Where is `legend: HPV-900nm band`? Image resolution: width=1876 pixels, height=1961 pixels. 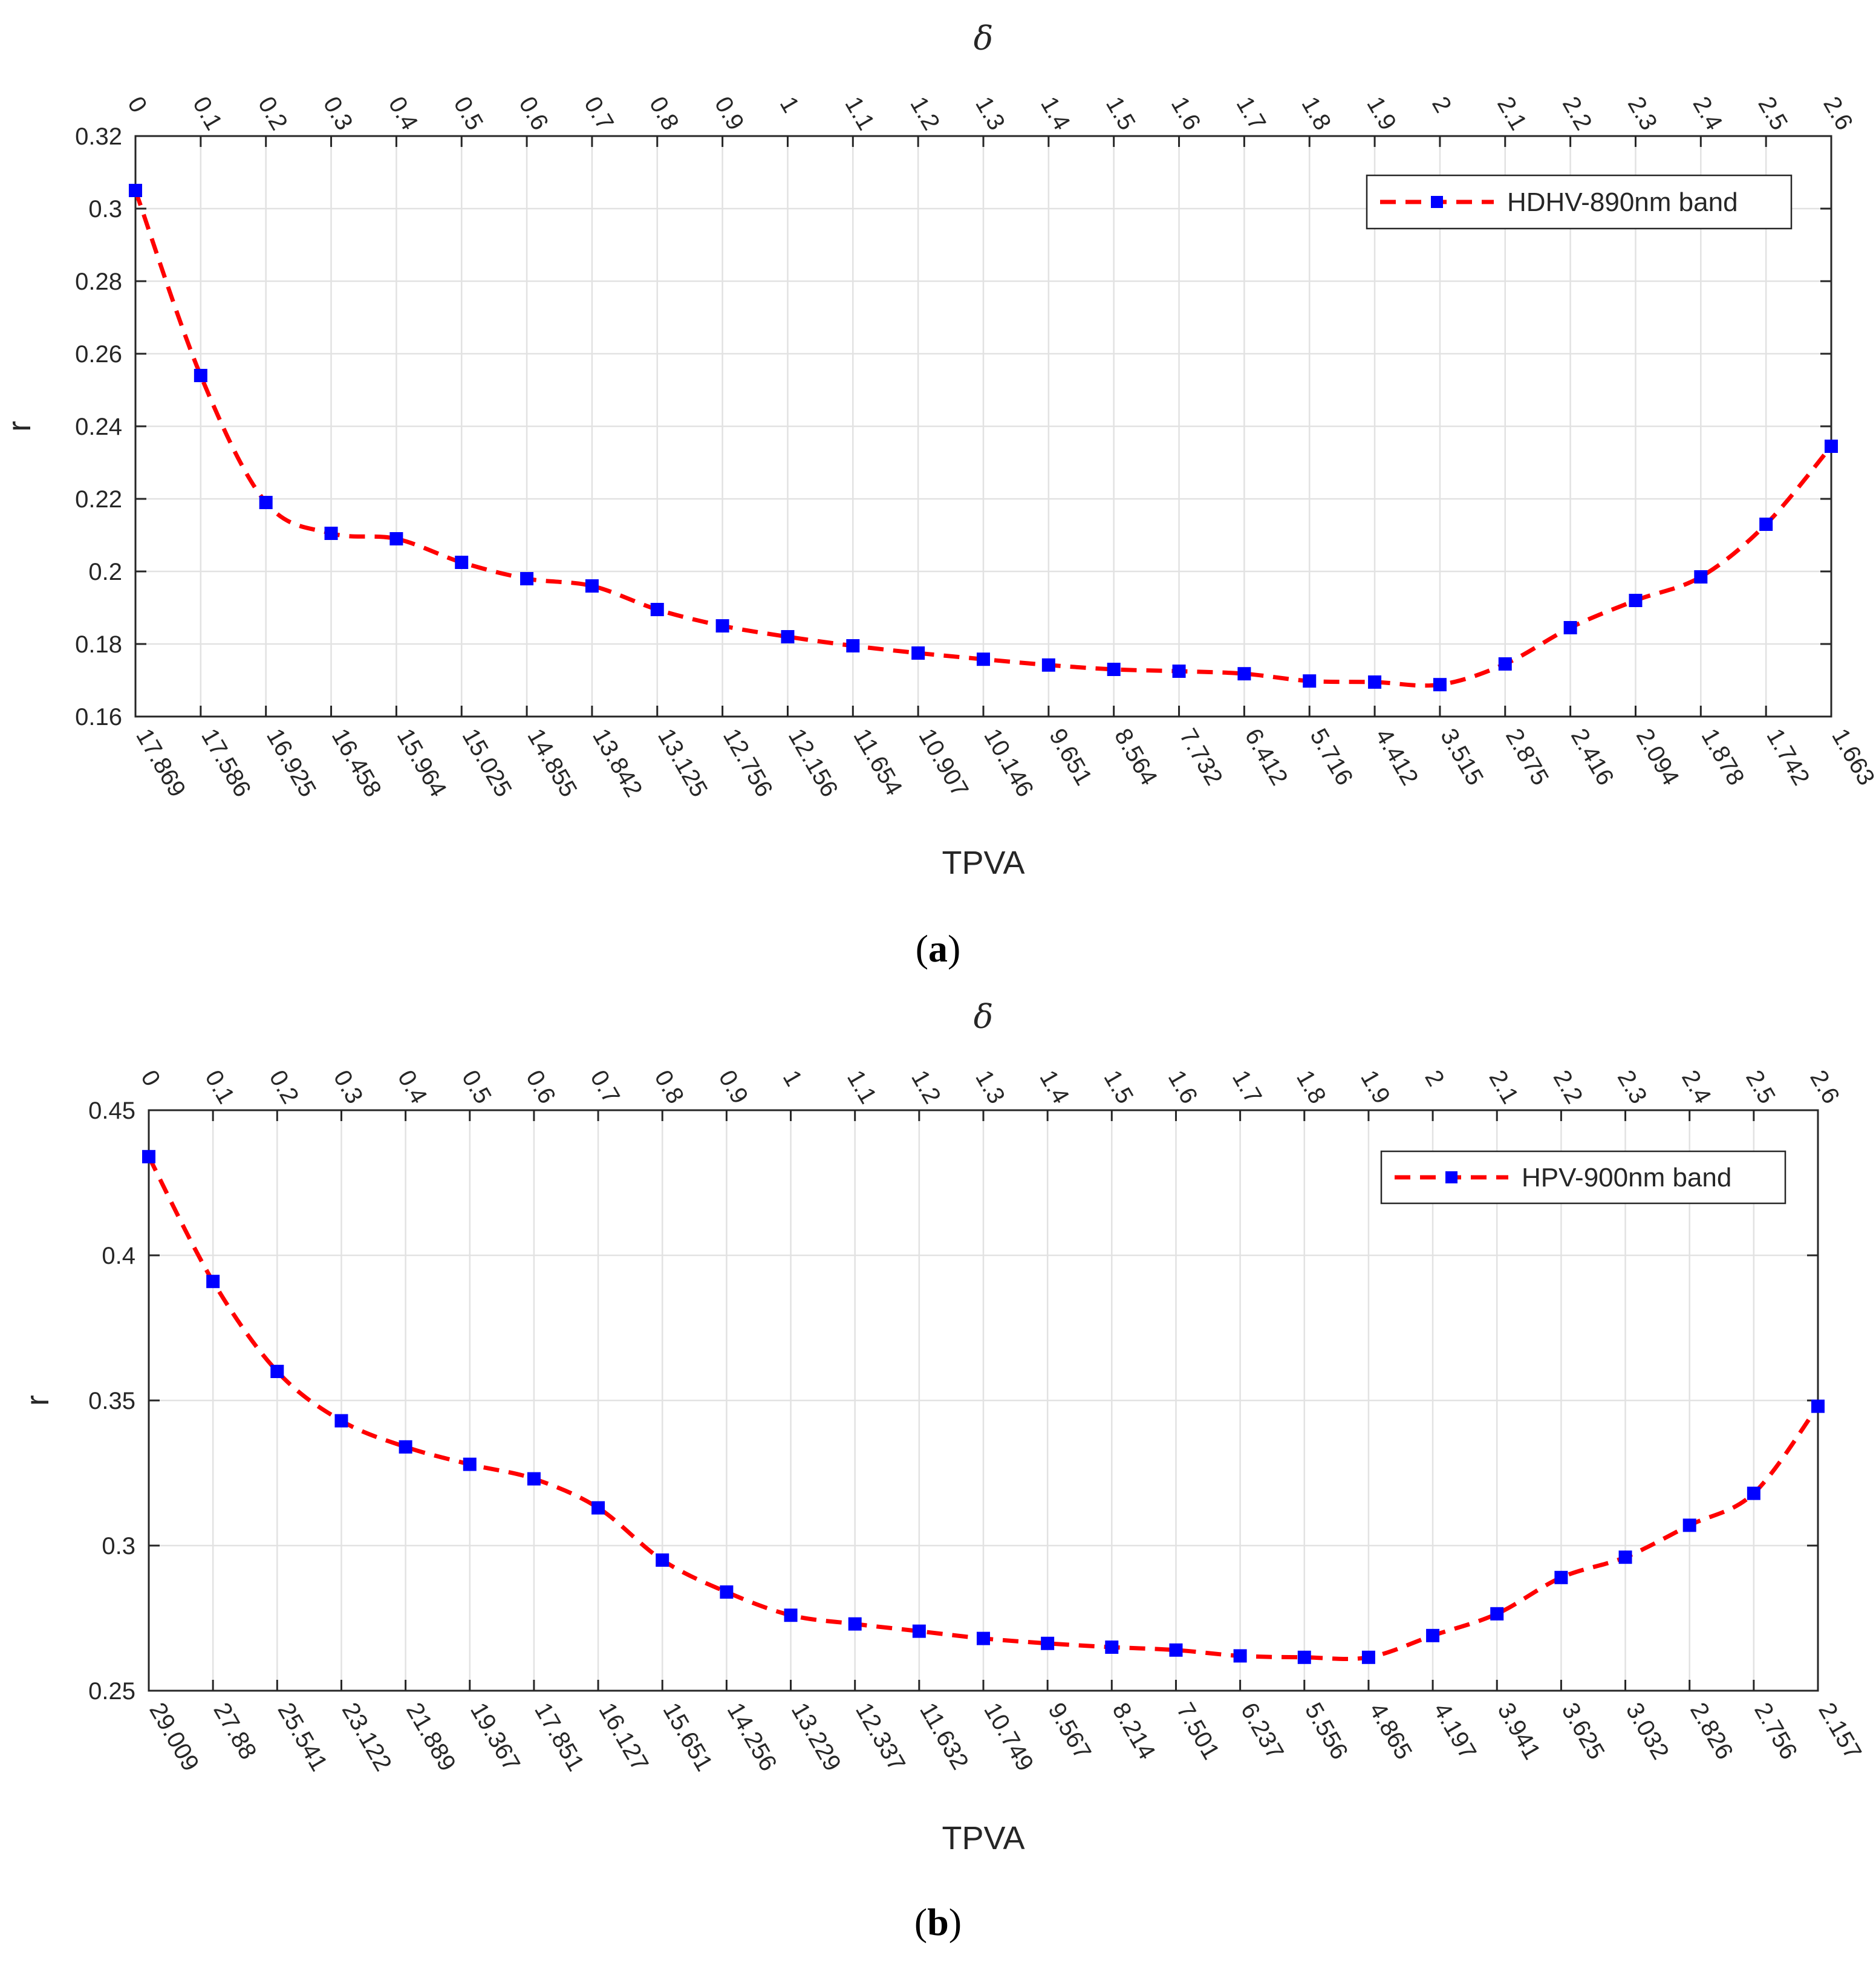 legend: HPV-900nm band is located at coordinates (1583, 1177).